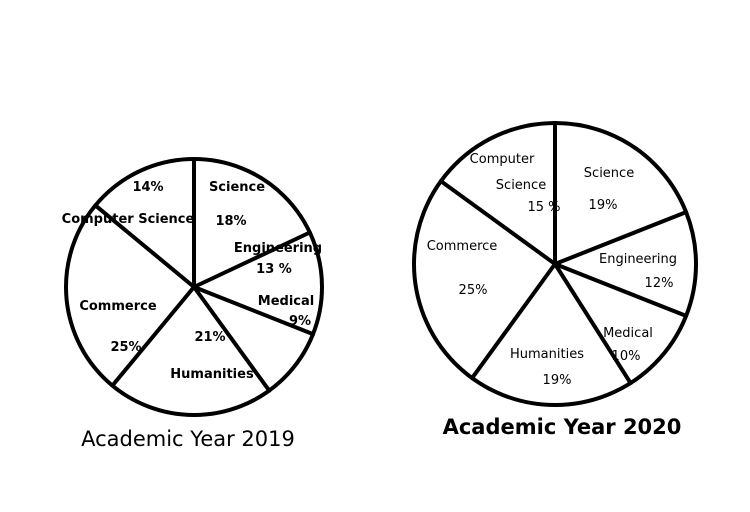  Describe the element at coordinates (497, 222) in the screenshot. I see `slice-boundary-2020-computer-science` at that location.